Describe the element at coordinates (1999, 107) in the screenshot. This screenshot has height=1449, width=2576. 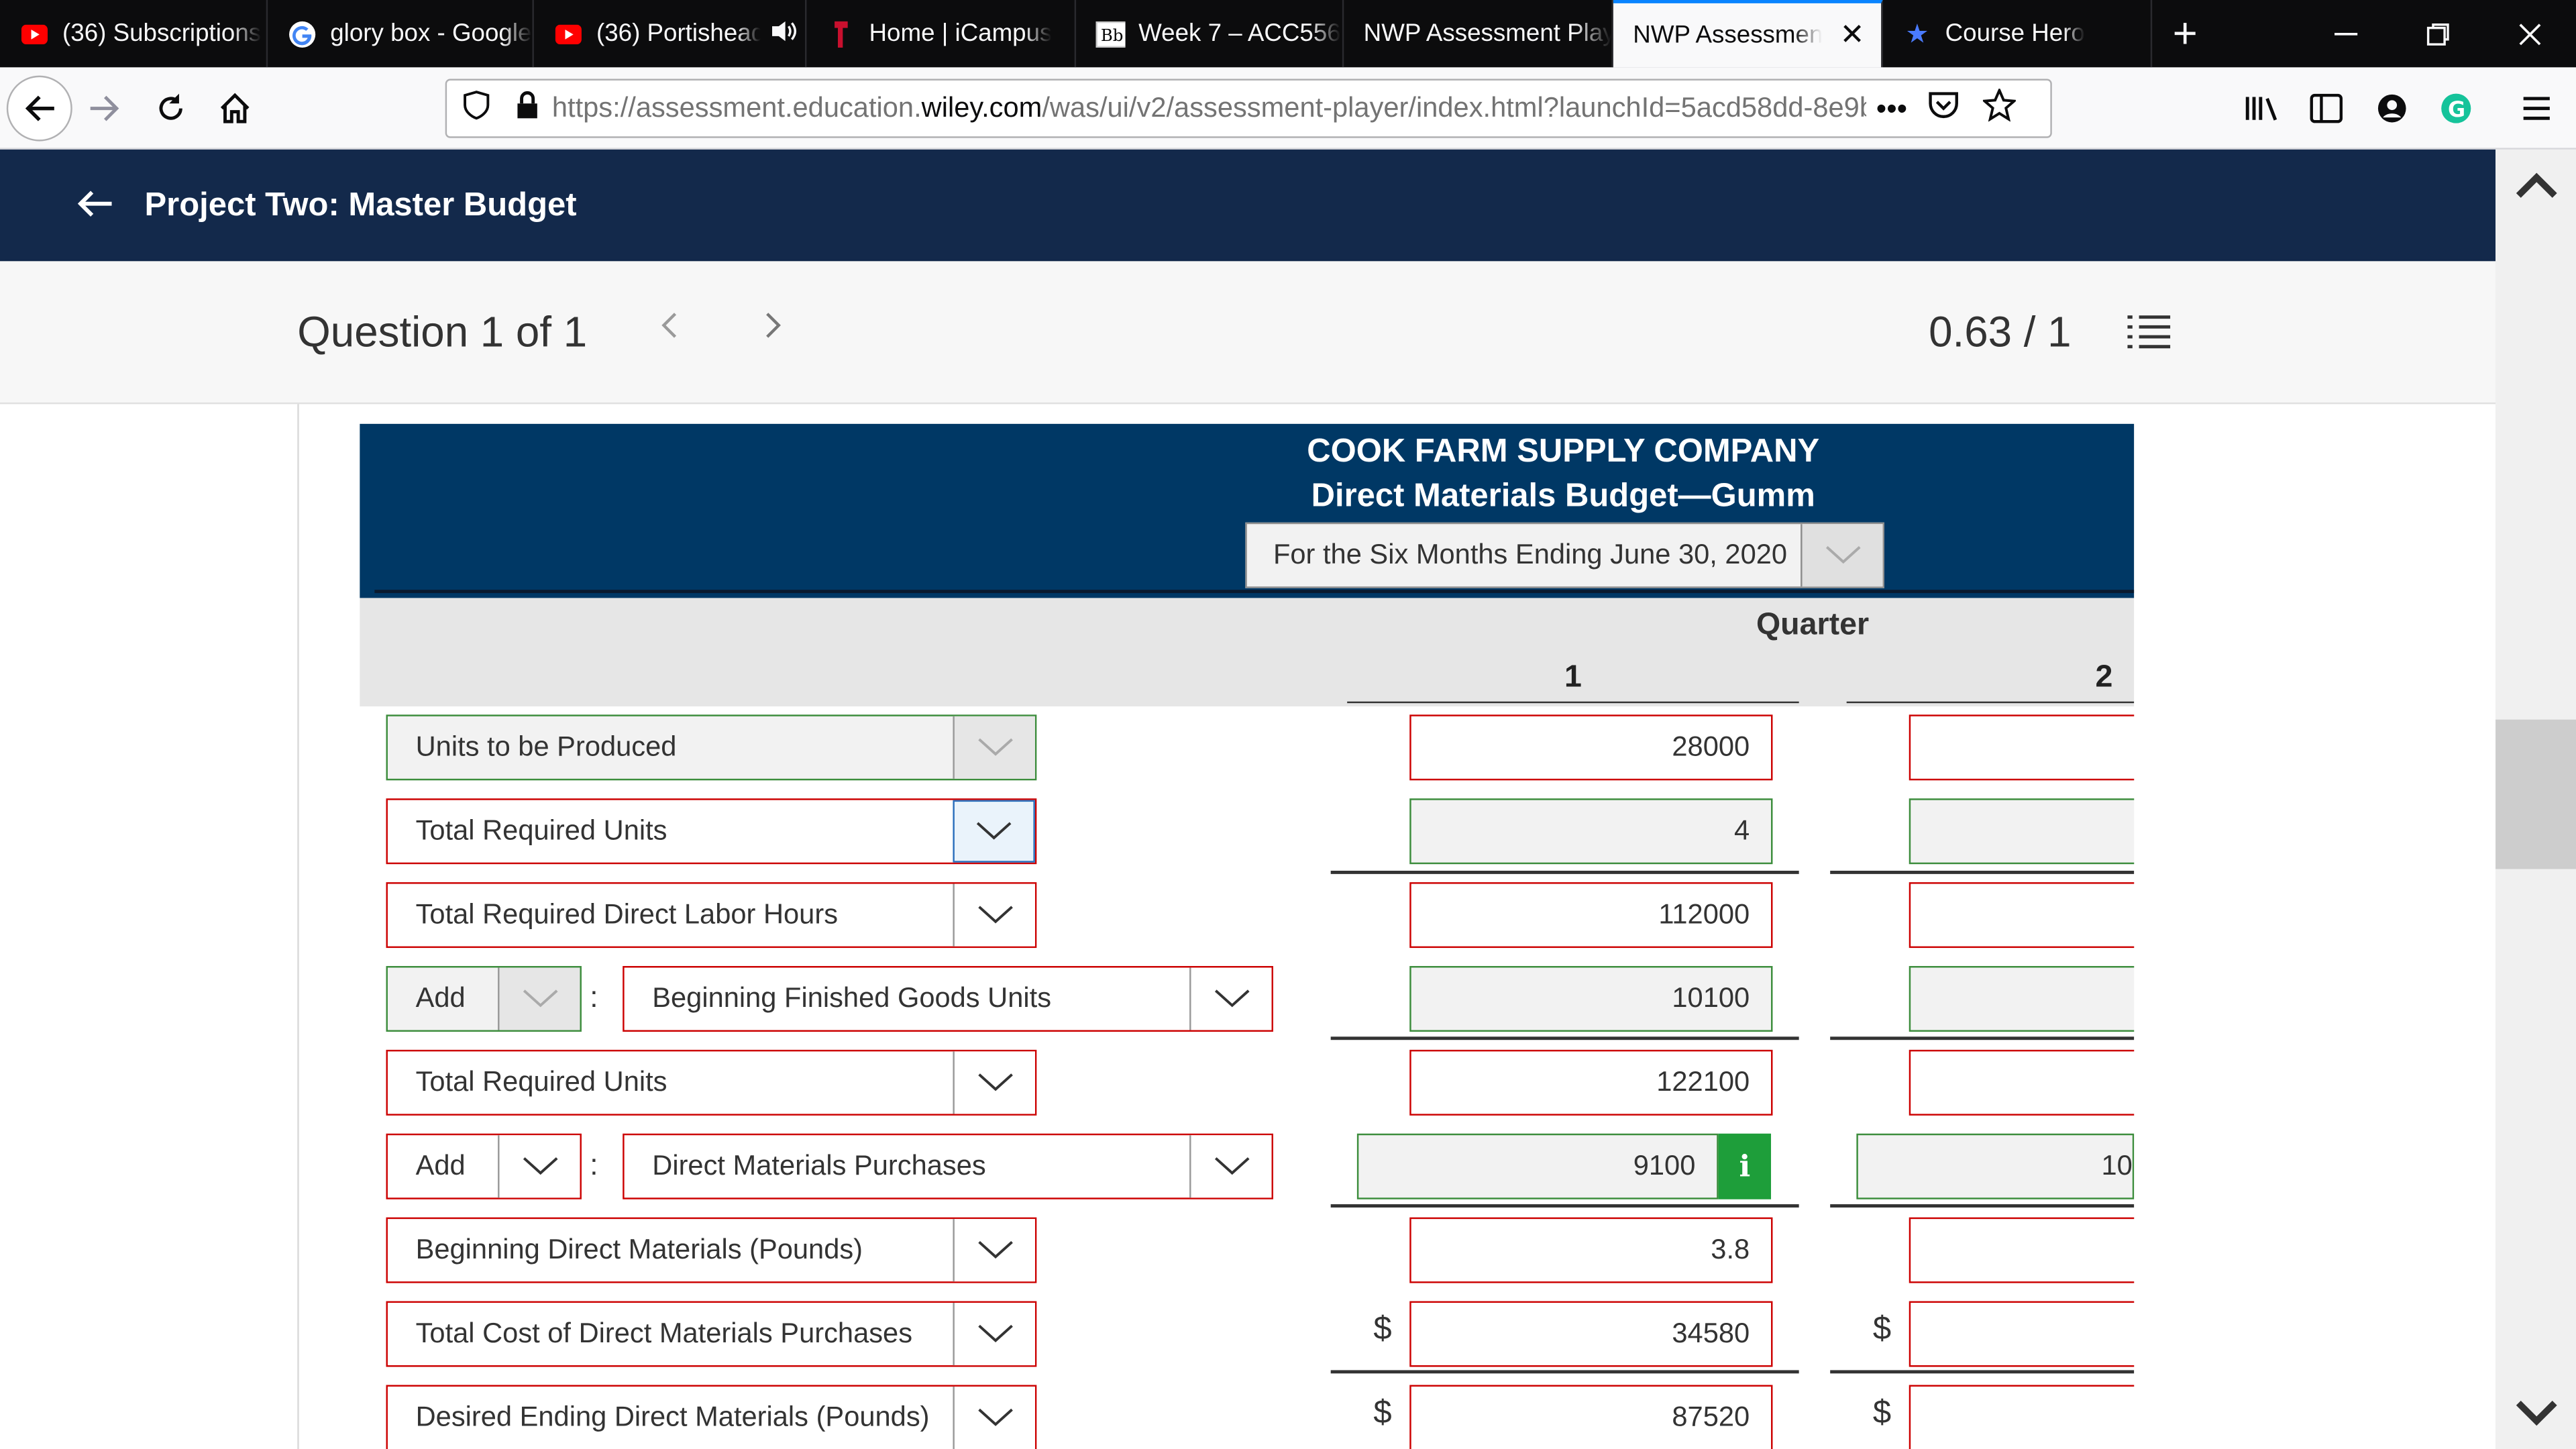
I see `bookmark-star-icon` at that location.